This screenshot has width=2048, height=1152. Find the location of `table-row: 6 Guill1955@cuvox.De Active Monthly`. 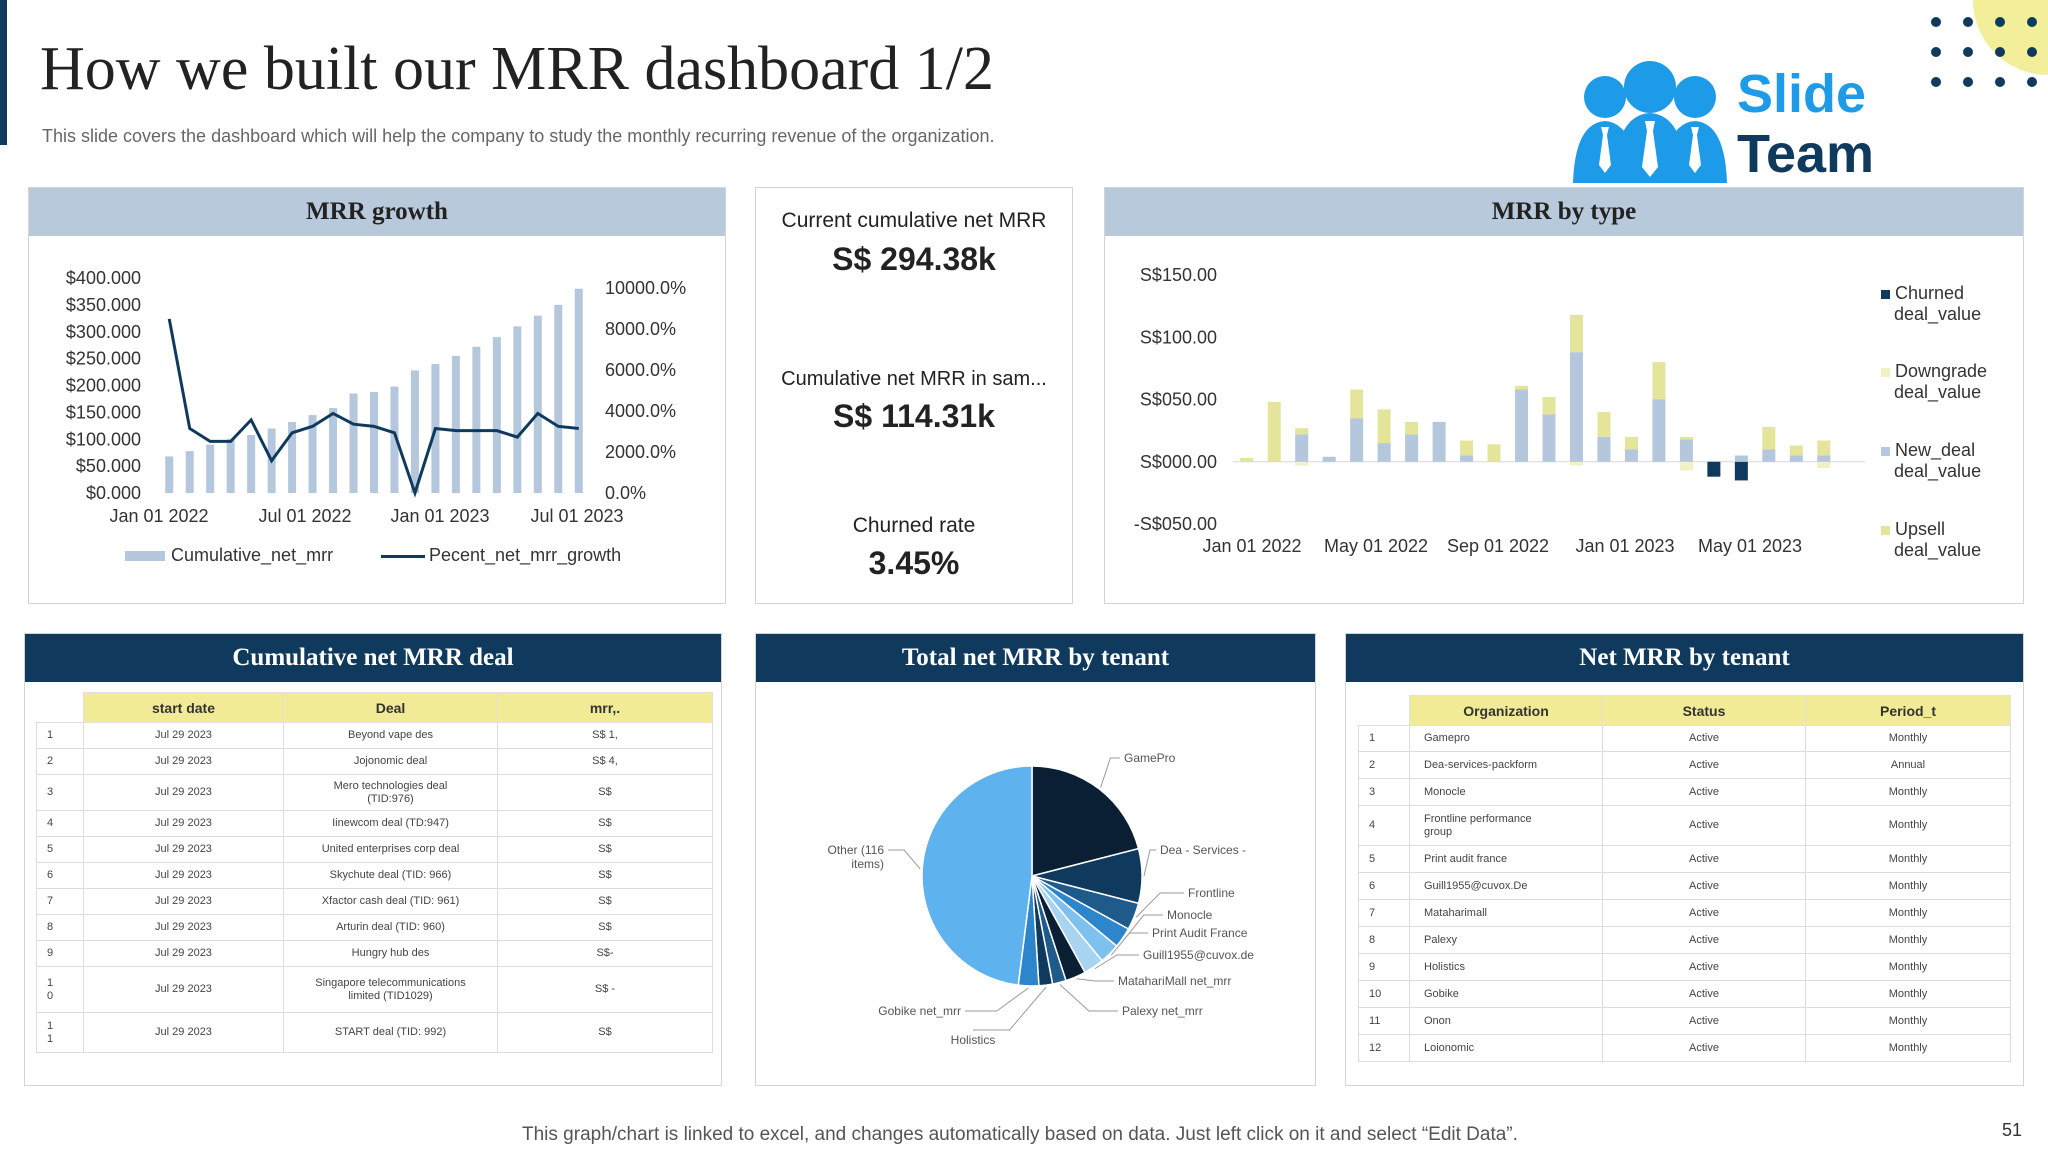

table-row: 6 Guill1955@cuvox.De Active Monthly is located at coordinates (1684, 886).